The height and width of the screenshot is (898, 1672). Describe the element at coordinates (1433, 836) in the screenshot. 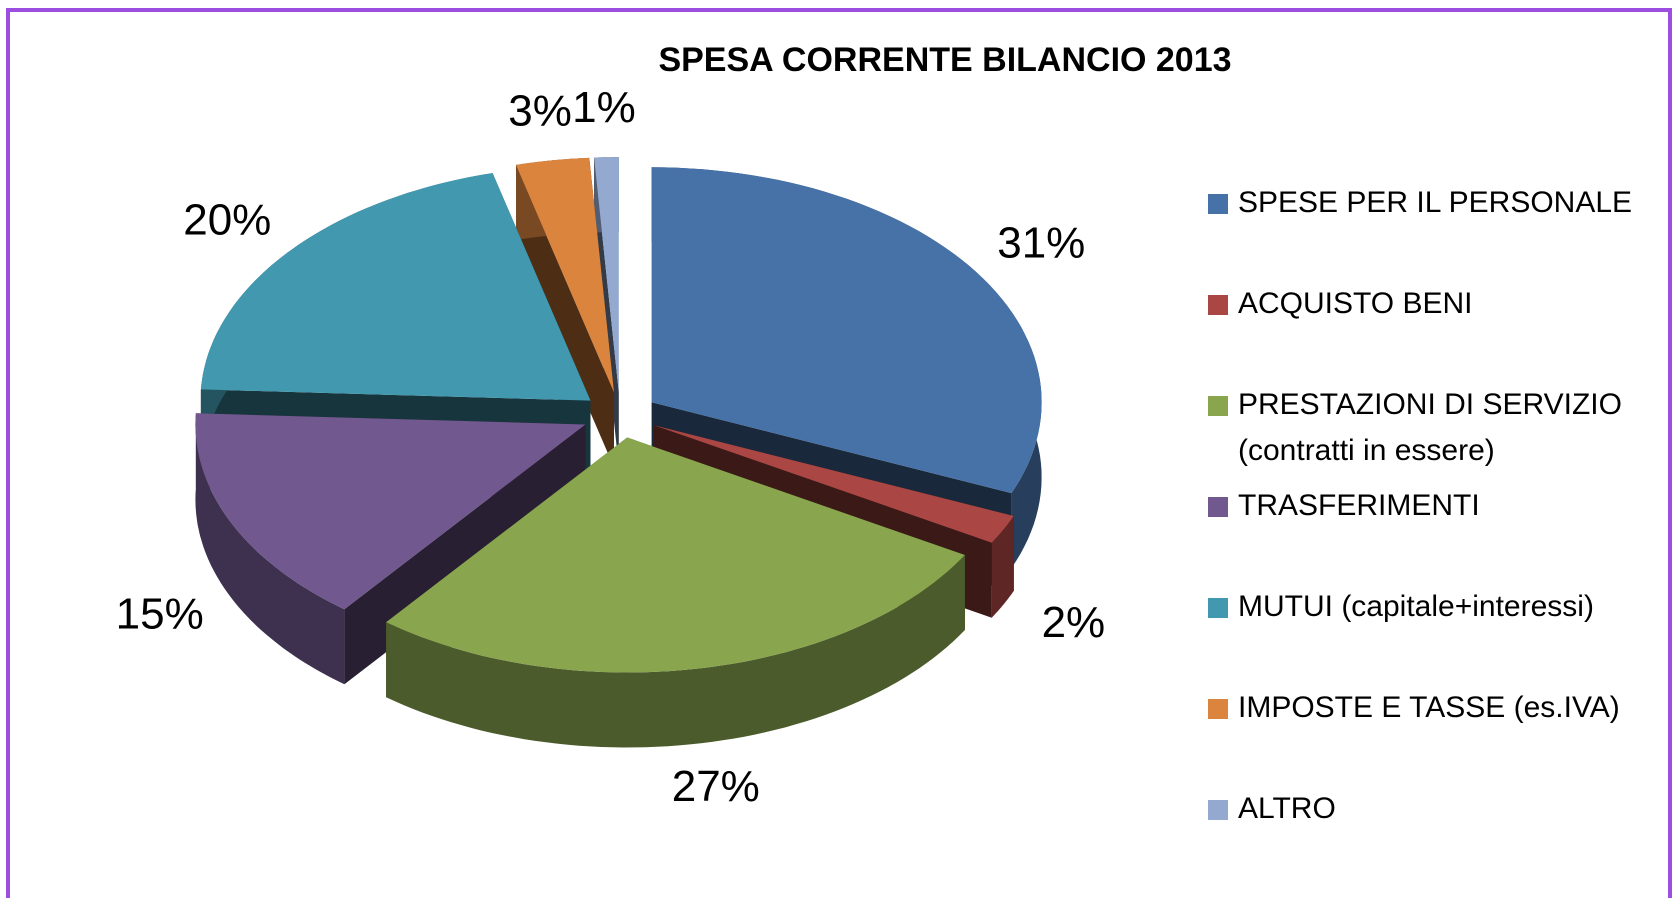

I see `legend-item: ALTRO` at that location.